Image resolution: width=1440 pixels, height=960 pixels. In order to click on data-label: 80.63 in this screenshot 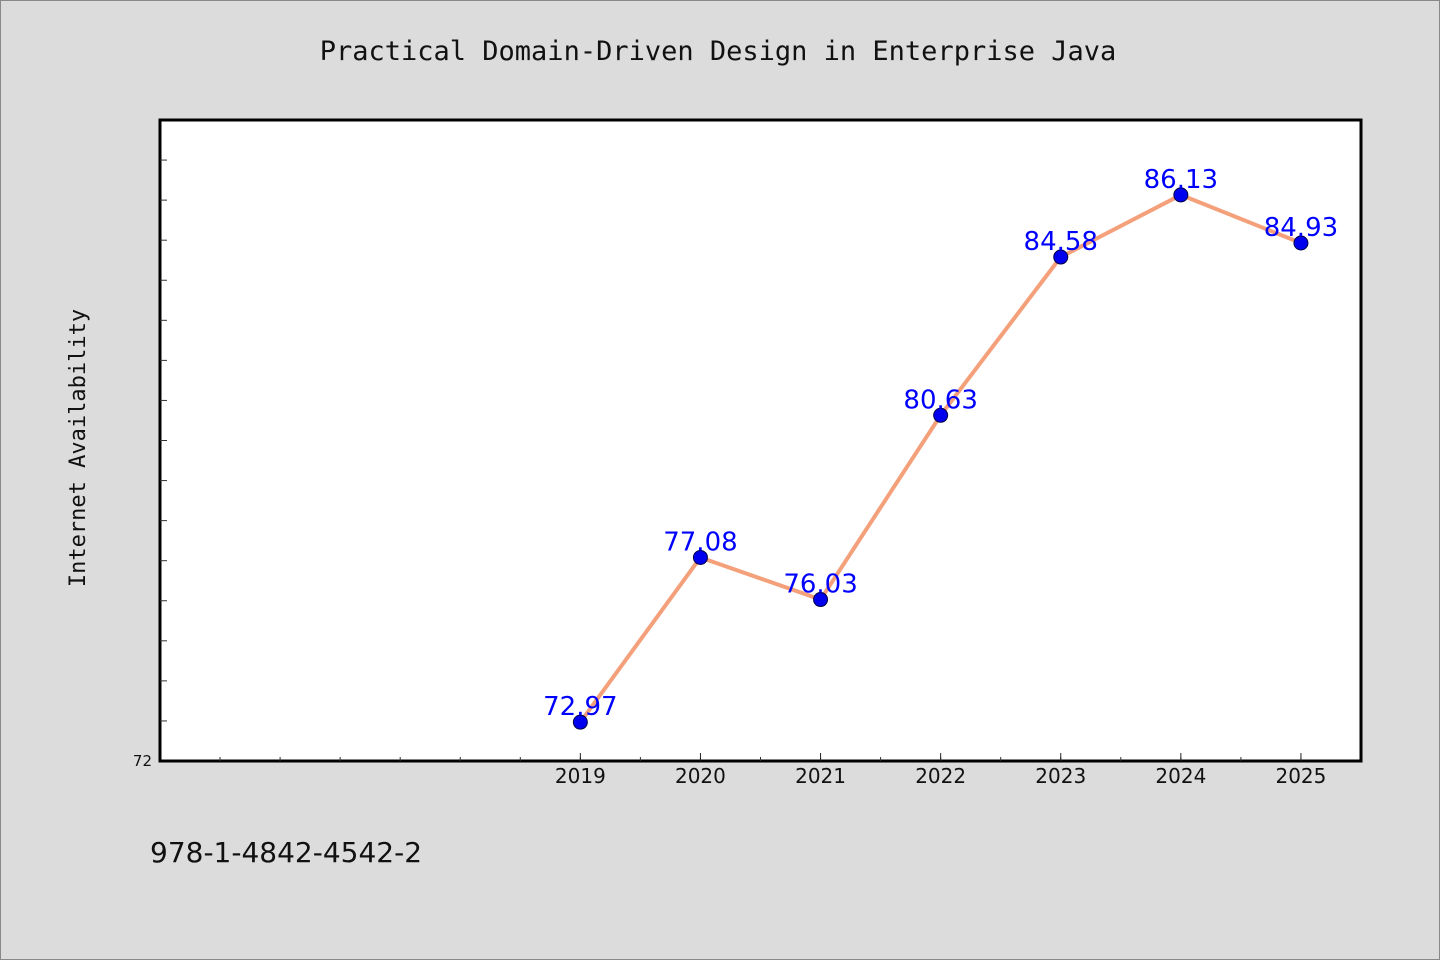, I will do `click(940, 400)`.